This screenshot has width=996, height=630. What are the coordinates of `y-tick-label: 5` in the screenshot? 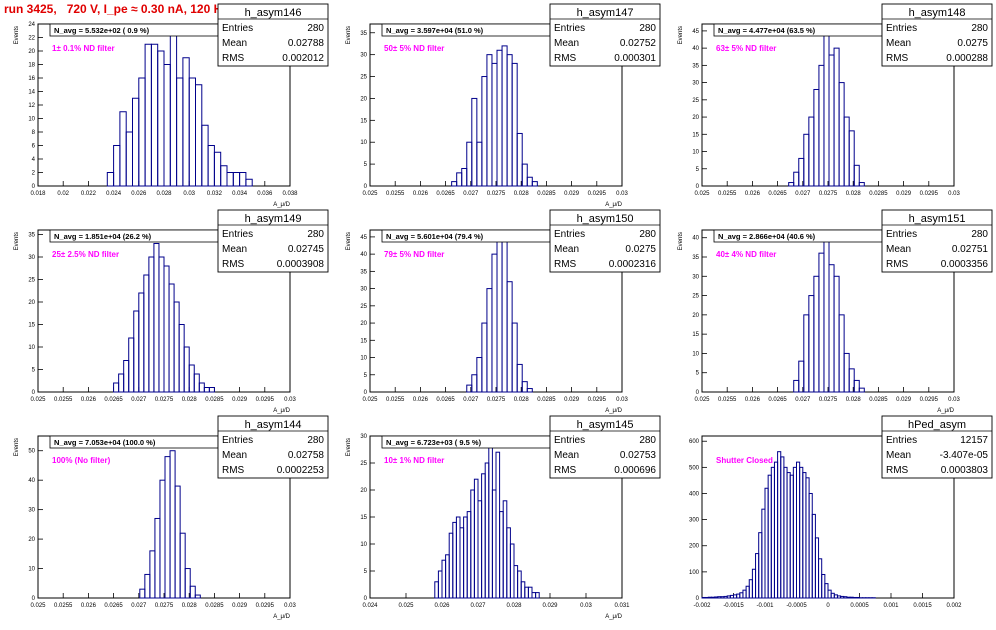 It's located at (698, 170).